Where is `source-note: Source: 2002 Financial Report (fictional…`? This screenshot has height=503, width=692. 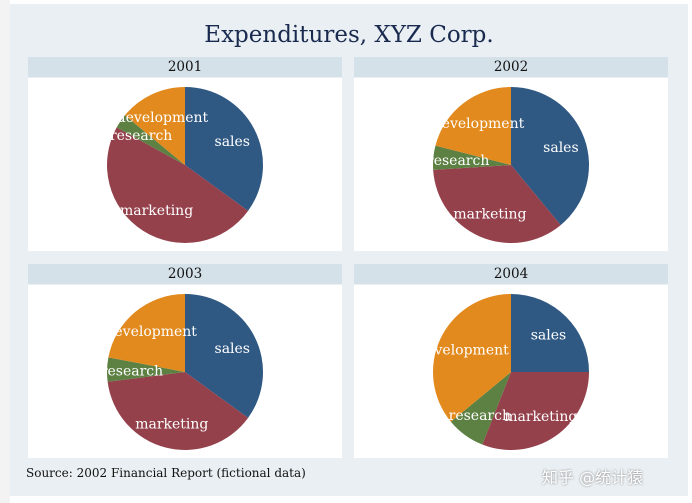 source-note: Source: 2002 Financial Report (fictional… is located at coordinates (166, 473).